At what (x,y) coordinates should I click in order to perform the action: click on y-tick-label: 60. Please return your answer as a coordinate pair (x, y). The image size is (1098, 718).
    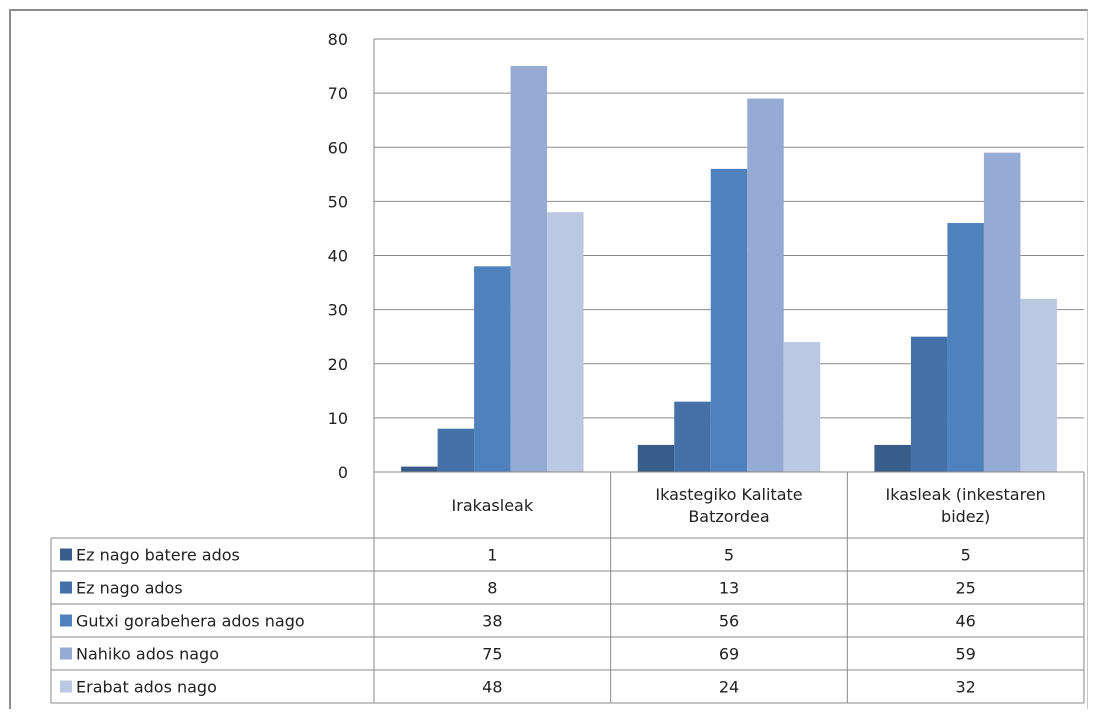
    Looking at the image, I should click on (338, 147).